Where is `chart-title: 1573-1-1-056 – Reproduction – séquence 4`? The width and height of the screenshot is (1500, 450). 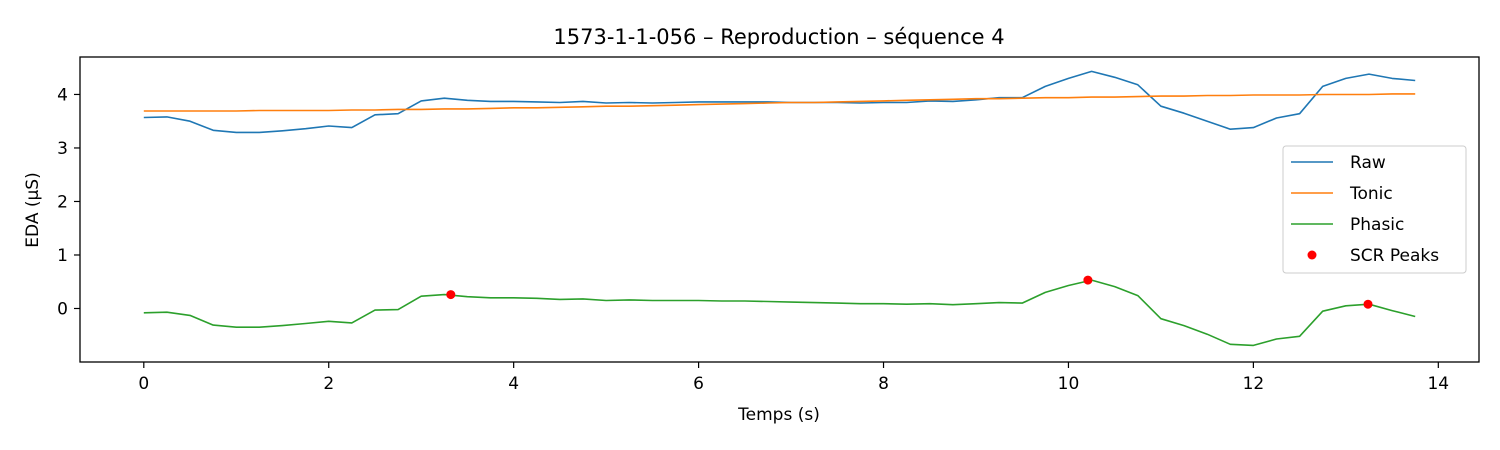 chart-title: 1573-1-1-056 – Reproduction – séquence 4 is located at coordinates (778, 37).